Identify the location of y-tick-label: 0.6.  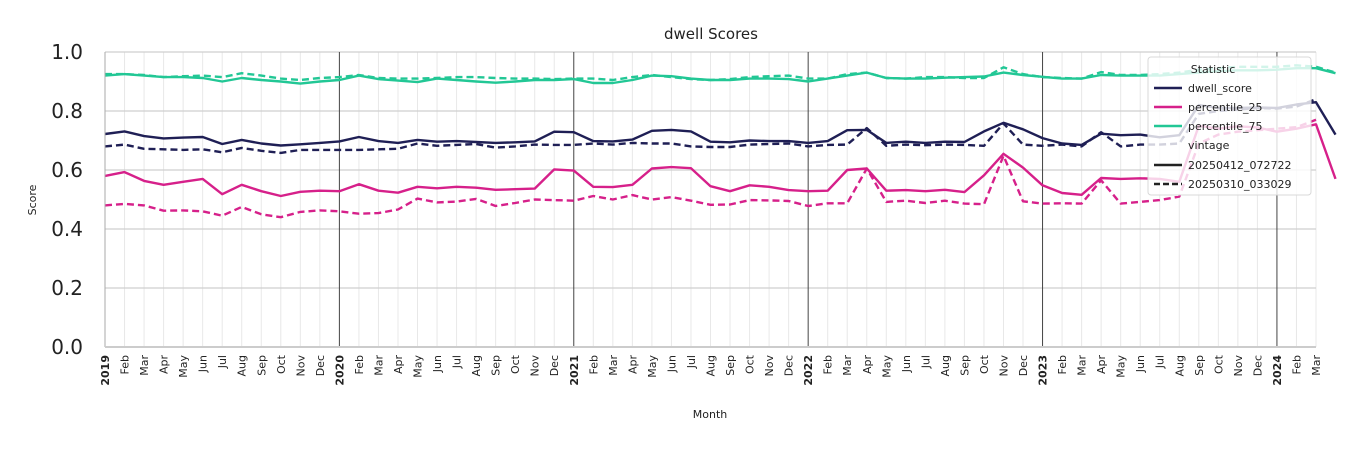
(67, 170).